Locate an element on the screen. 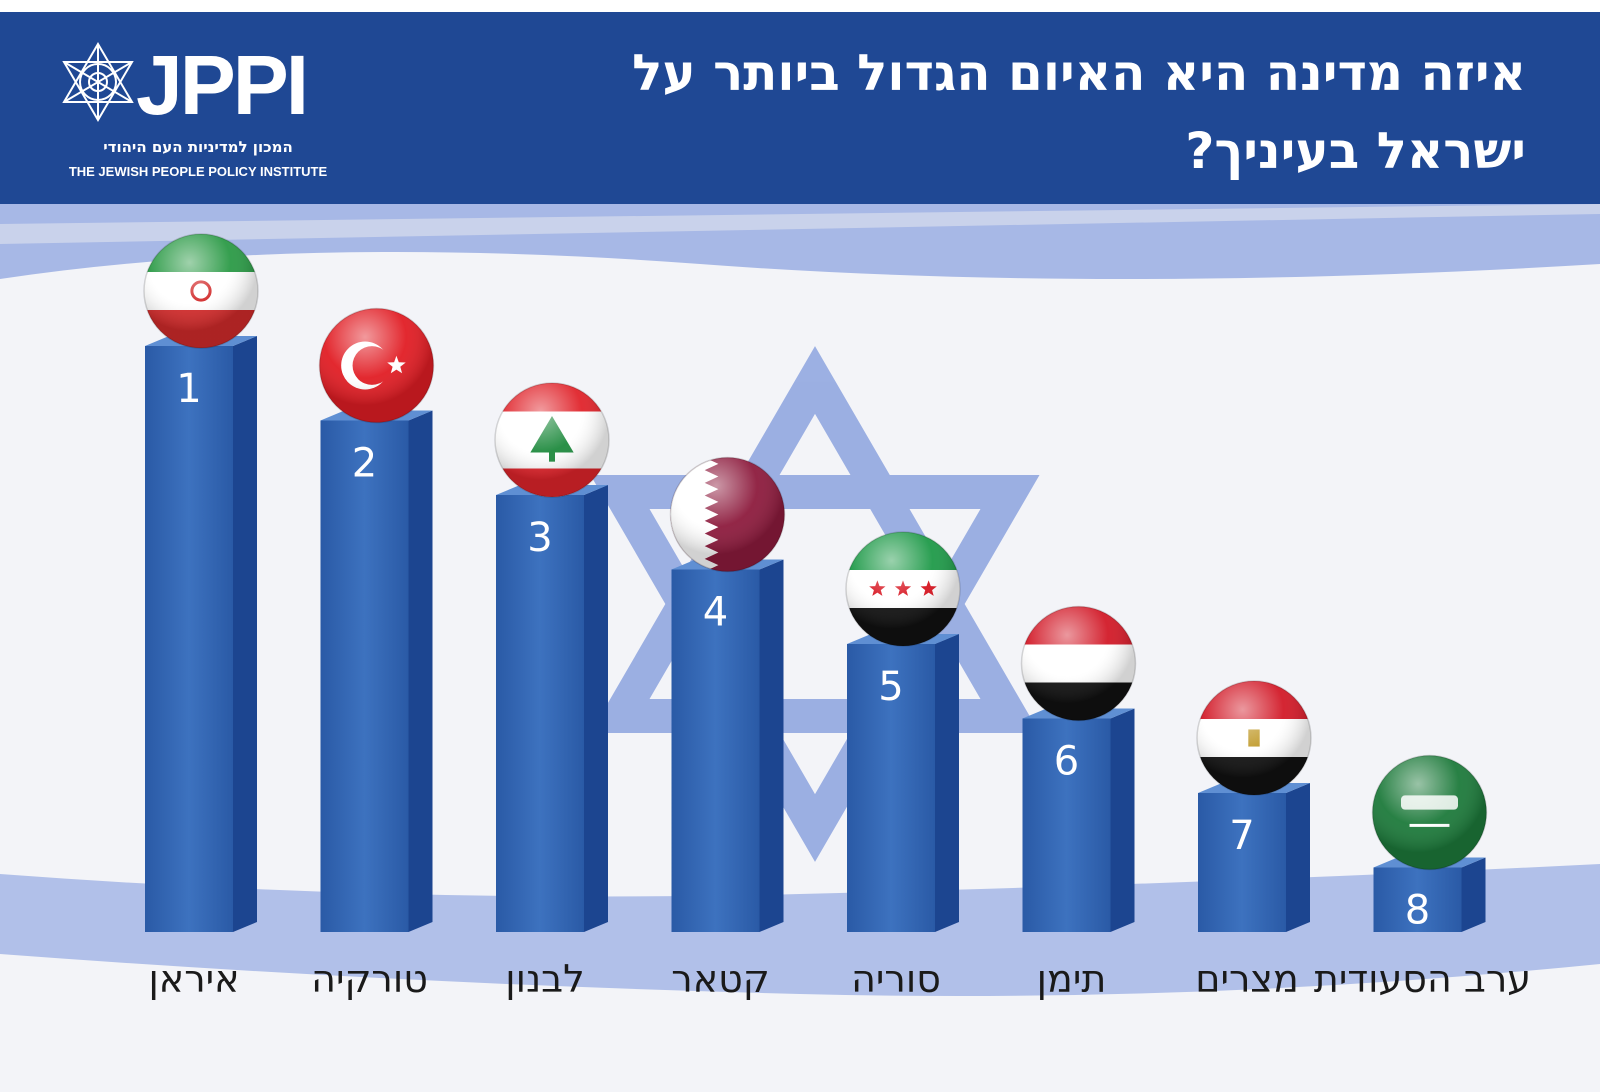 This screenshot has height=1092, width=1600. bar-group: 6 תימן is located at coordinates (1078, 803).